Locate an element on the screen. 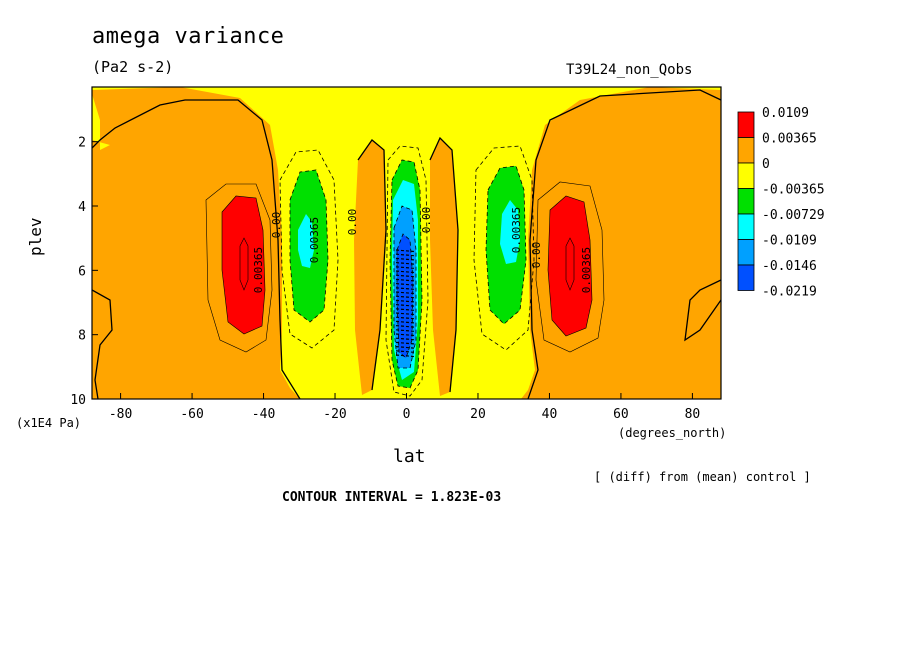 This screenshot has width=904, height=654. legend-level-label: 0 is located at coordinates (766, 164).